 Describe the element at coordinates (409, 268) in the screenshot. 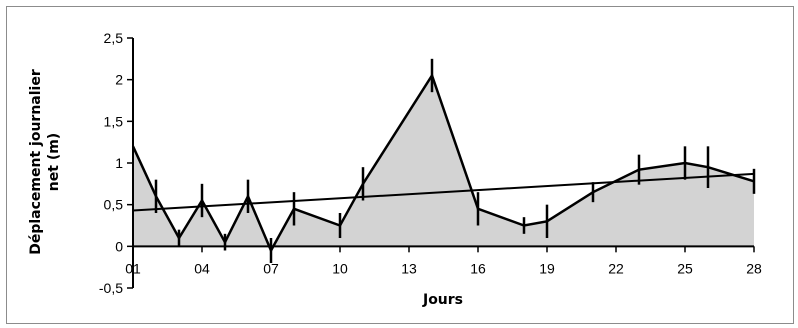

I see `x-tick-label: 13` at that location.